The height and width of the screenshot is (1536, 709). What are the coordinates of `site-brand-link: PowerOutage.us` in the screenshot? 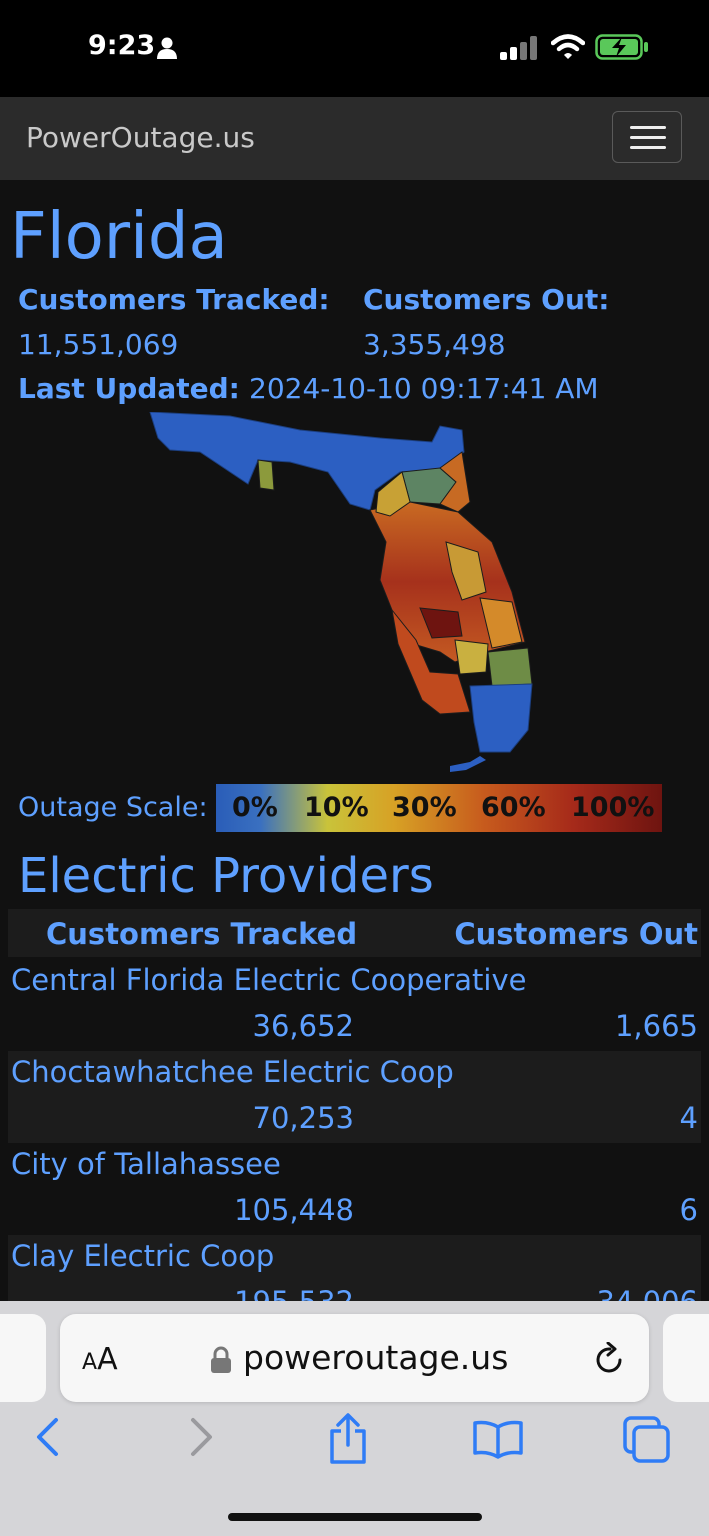 It's located at (140, 137).